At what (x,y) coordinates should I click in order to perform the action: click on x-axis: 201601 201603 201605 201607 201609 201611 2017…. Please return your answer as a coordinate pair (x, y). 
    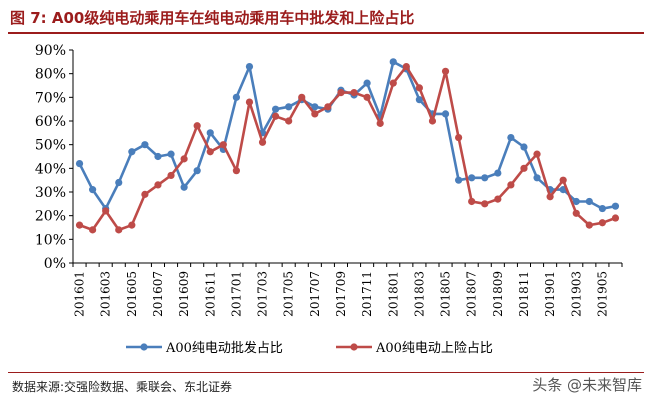
    Looking at the image, I should click on (347, 289).